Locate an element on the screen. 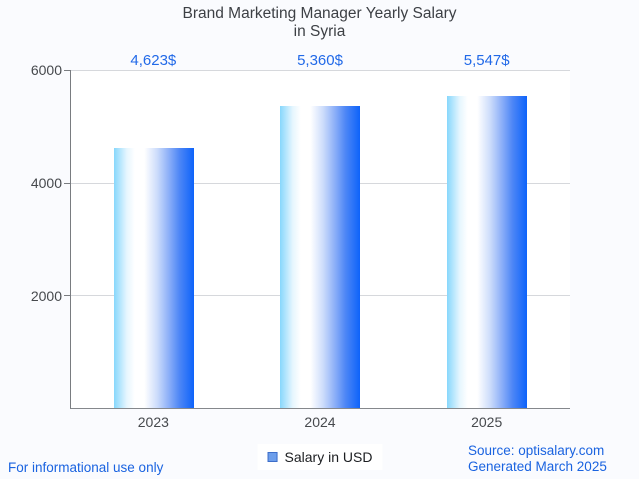 This screenshot has width=639, height=479. source-link: Source: optisalary.com is located at coordinates (536, 450).